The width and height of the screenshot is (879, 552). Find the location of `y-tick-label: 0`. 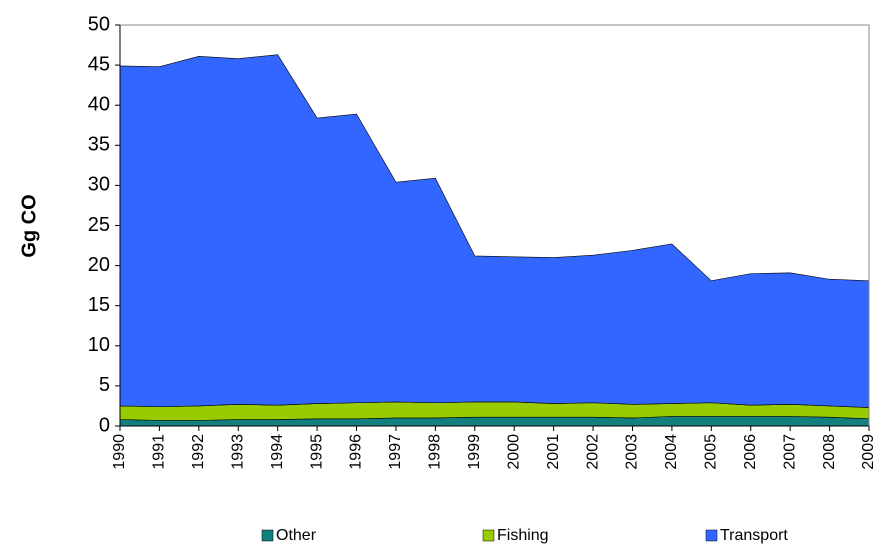

y-tick-label: 0 is located at coordinates (104, 425).